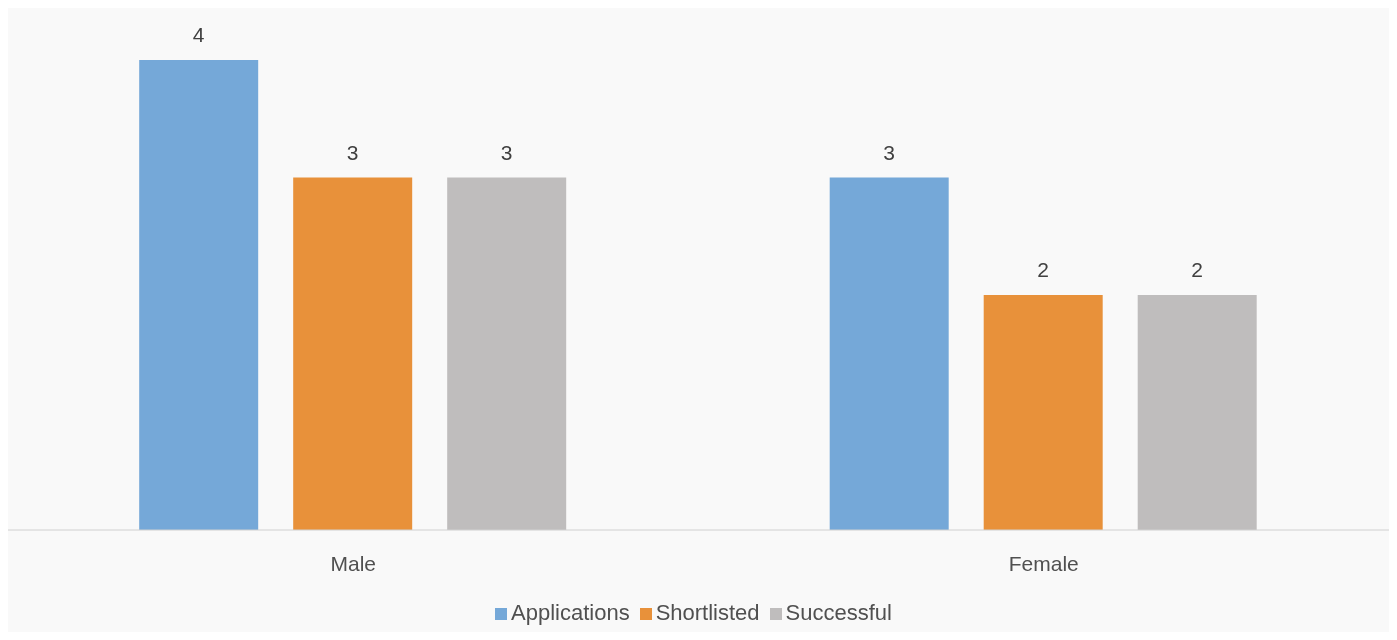  What do you see at coordinates (1043, 563) in the screenshot?
I see `x-tick-label: Female` at bounding box center [1043, 563].